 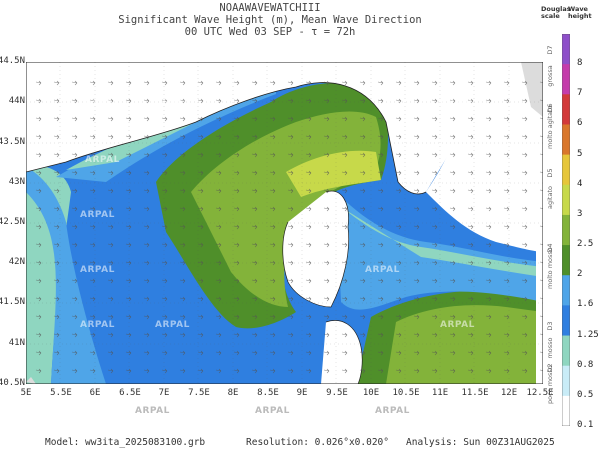 I want to click on legend-title: Wave height, so click(x=580, y=12).